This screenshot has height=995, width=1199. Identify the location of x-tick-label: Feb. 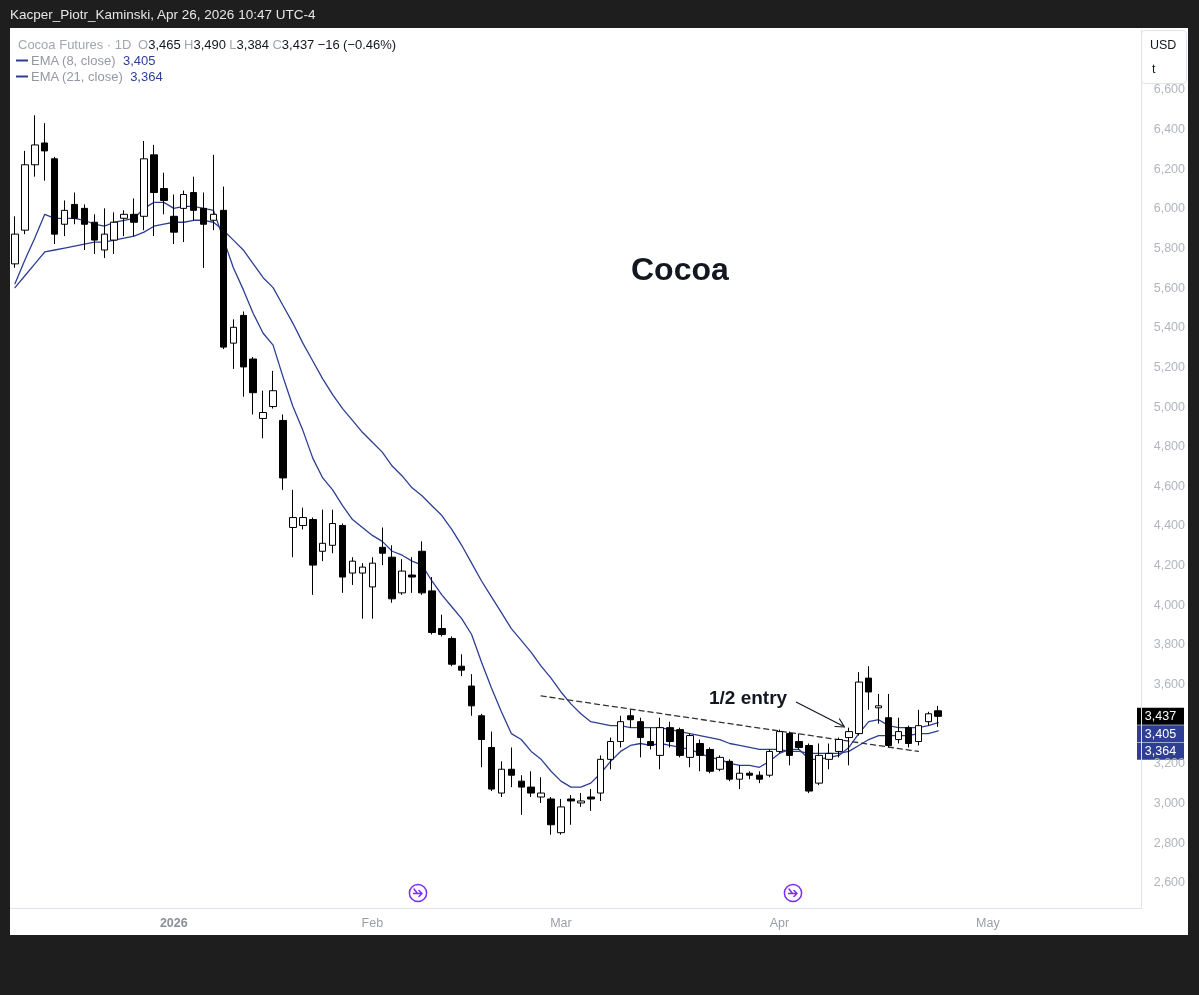
(372, 922).